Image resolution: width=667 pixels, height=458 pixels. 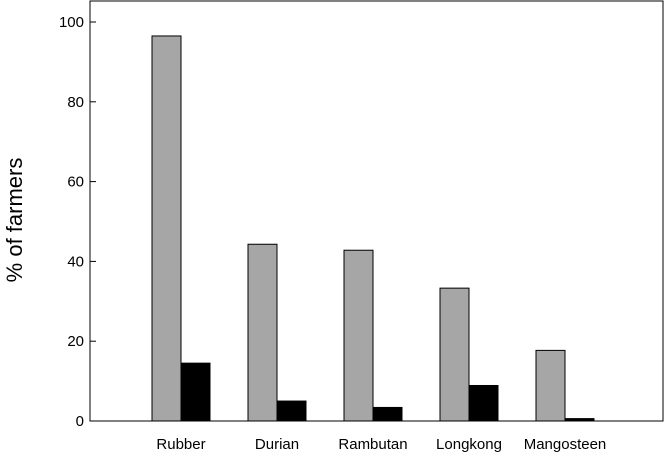 I want to click on y-axis: 0 20 40 60 80 100, so click(x=77, y=222).